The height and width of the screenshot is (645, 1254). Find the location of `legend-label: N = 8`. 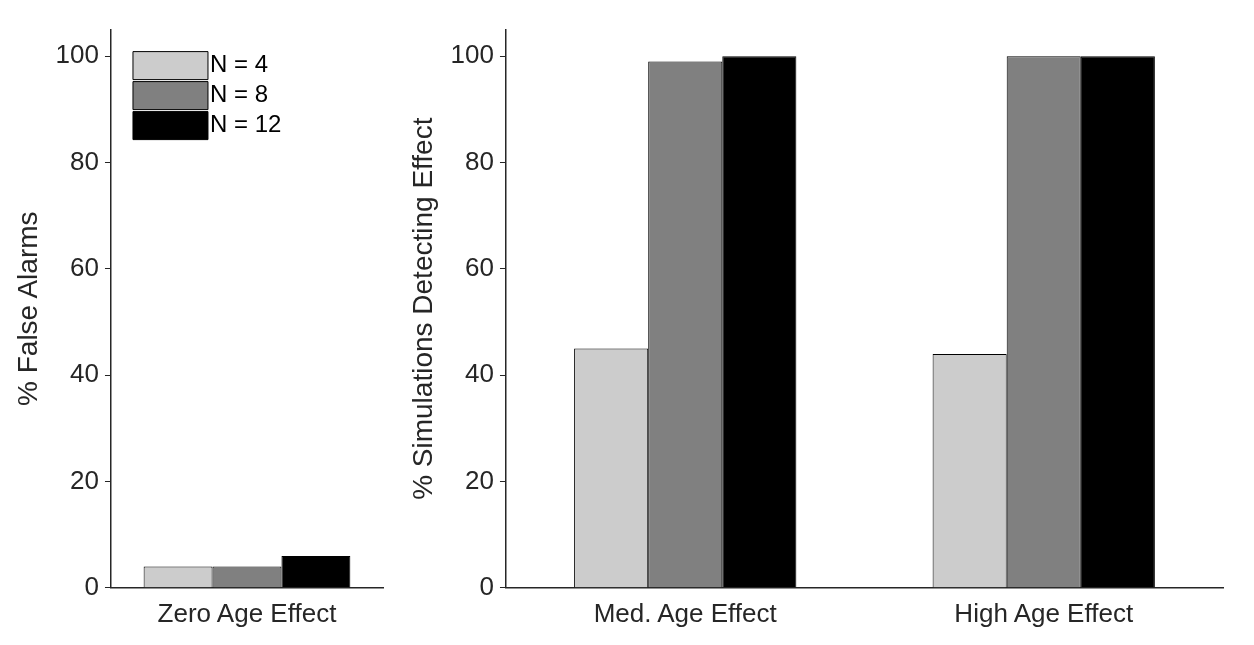

legend-label: N = 8 is located at coordinates (239, 94).